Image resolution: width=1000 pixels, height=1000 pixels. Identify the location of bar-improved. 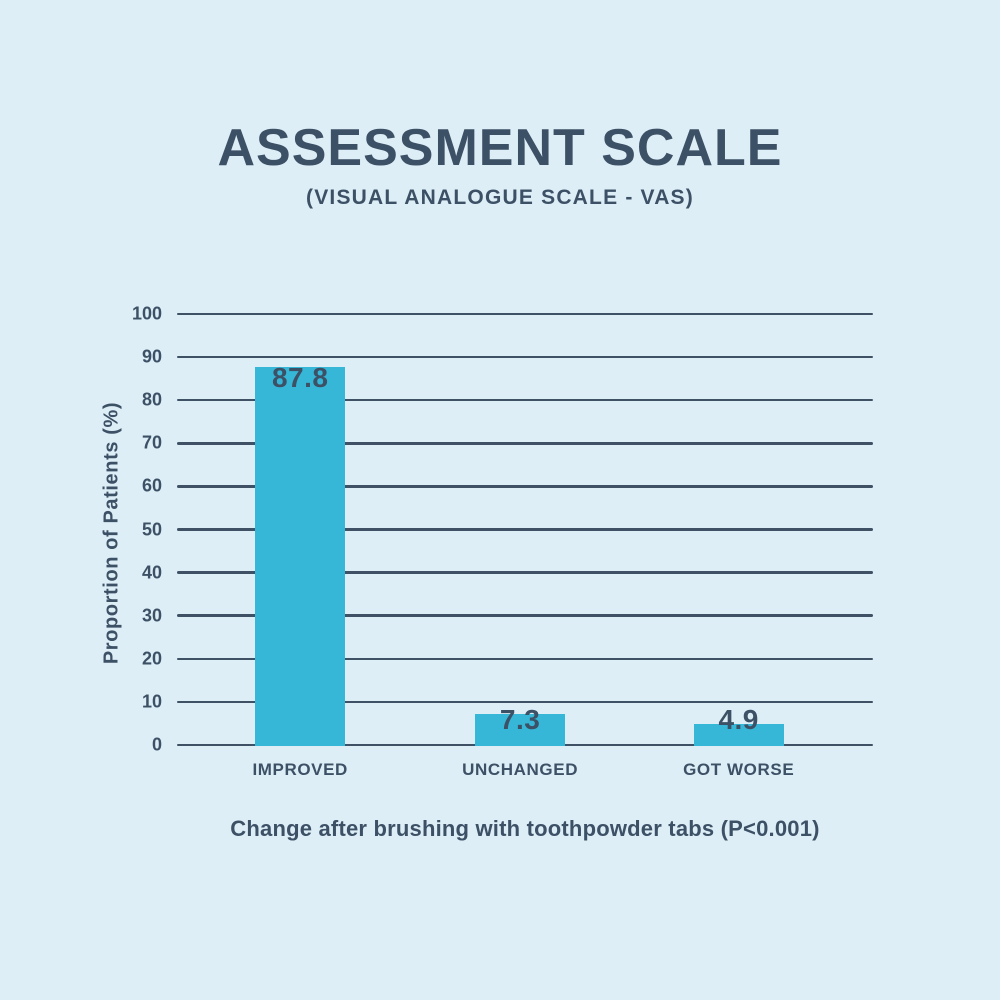
(300, 556).